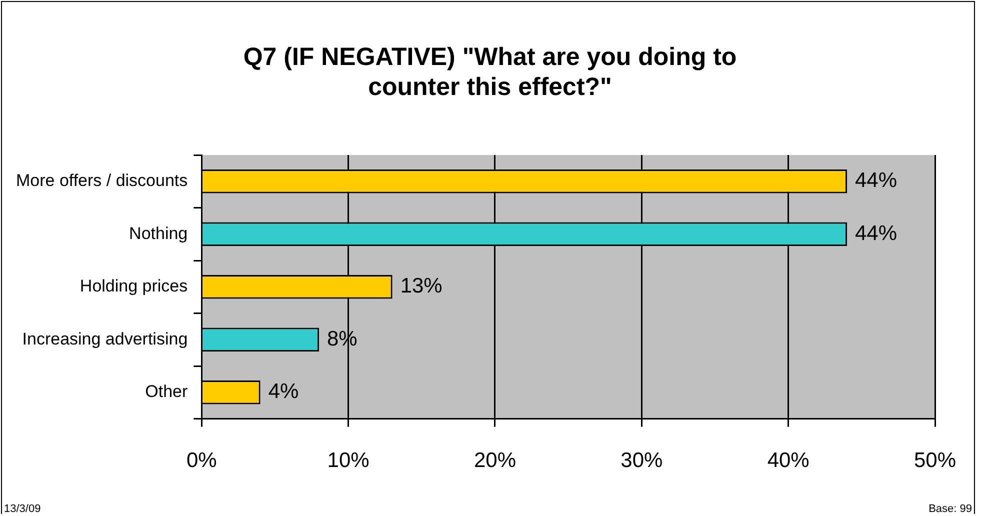 This screenshot has height=516, width=982. Describe the element at coordinates (283, 392) in the screenshot. I see `data-label: 4%` at that location.